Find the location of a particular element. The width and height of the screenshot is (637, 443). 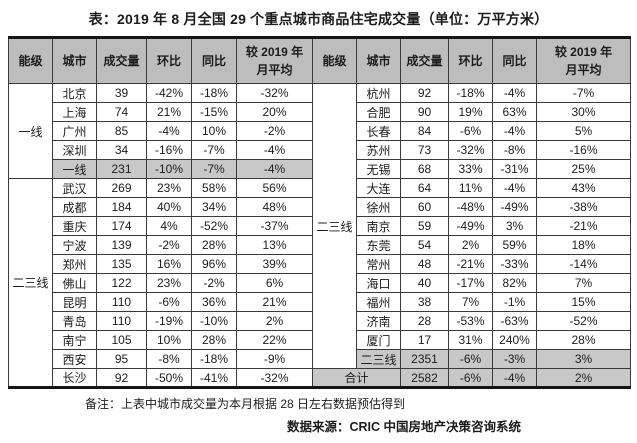

volume-cell: 85 is located at coordinates (121, 131).